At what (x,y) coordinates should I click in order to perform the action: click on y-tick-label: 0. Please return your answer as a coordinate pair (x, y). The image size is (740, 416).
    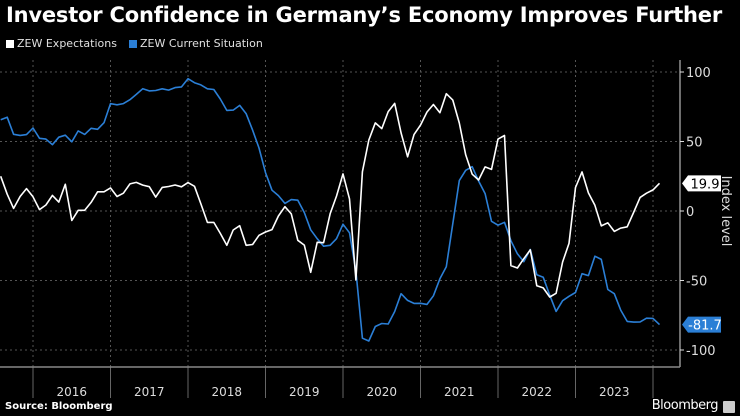
    Looking at the image, I should click on (690, 212).